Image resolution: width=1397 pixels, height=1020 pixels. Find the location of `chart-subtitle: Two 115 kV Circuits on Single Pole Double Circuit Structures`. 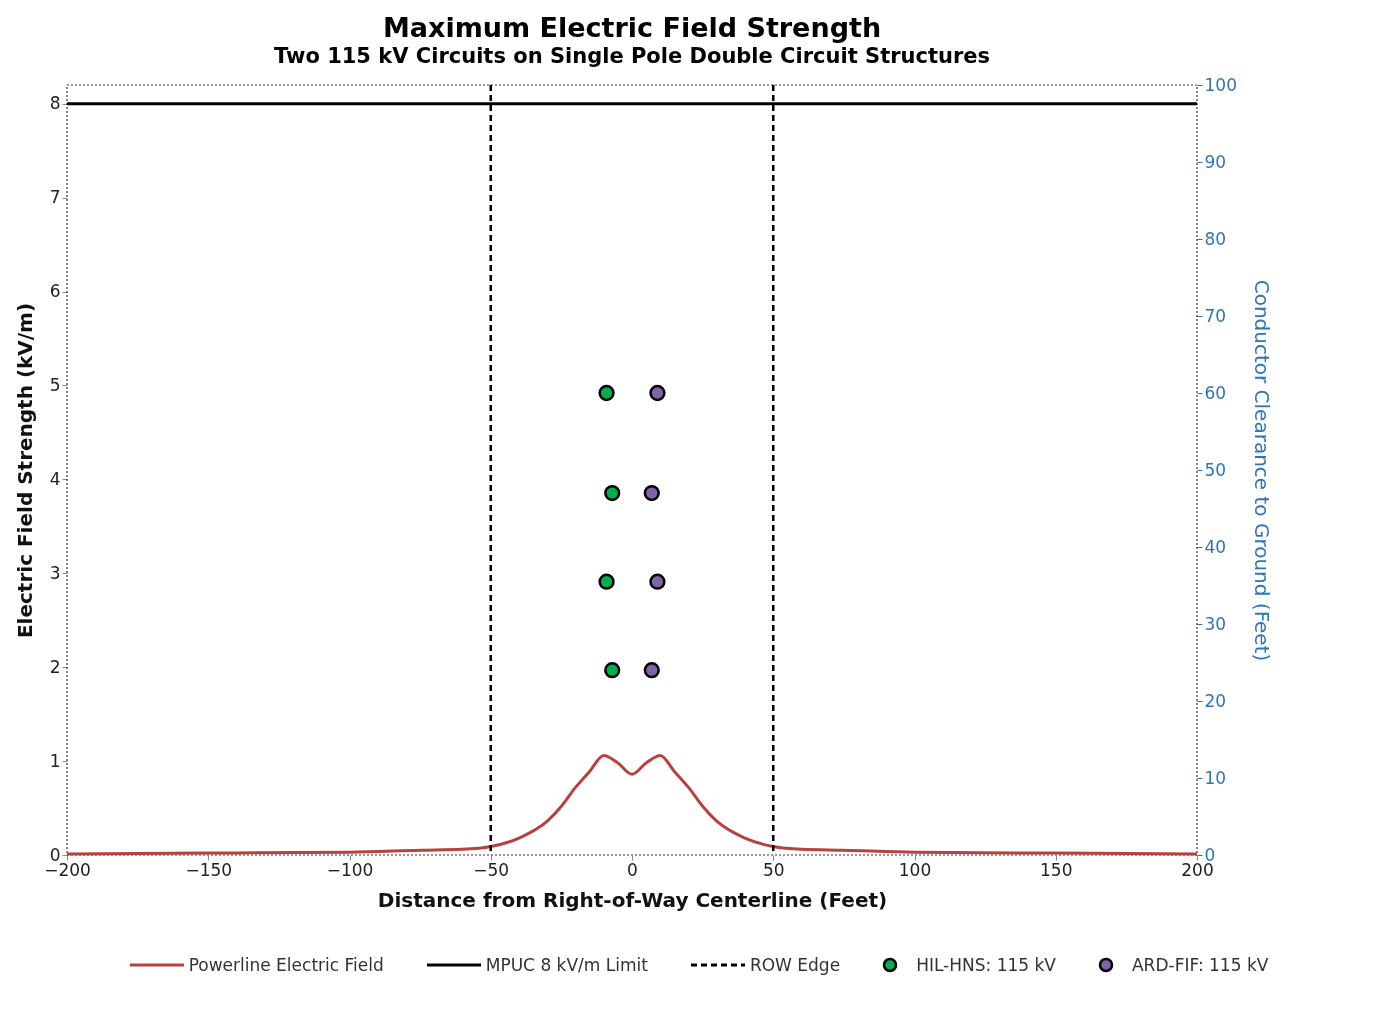

chart-subtitle: Two 115 kV Circuits on Single Pole Double Circuit Structures is located at coordinates (632, 56).